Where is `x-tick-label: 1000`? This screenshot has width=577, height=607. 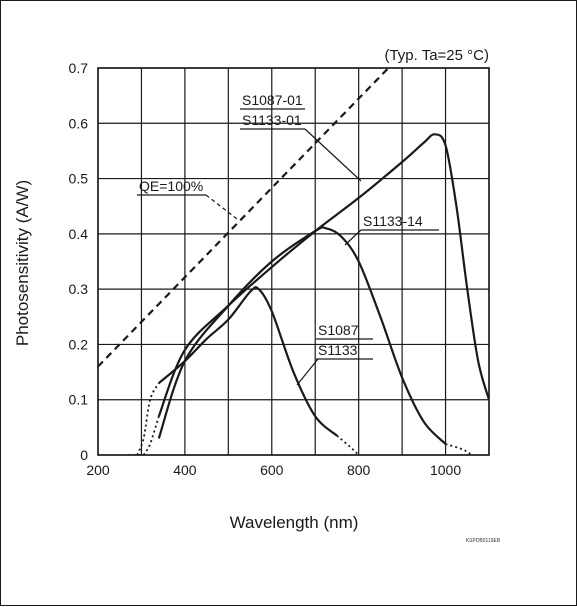
x-tick-label: 1000 is located at coordinates (445, 470).